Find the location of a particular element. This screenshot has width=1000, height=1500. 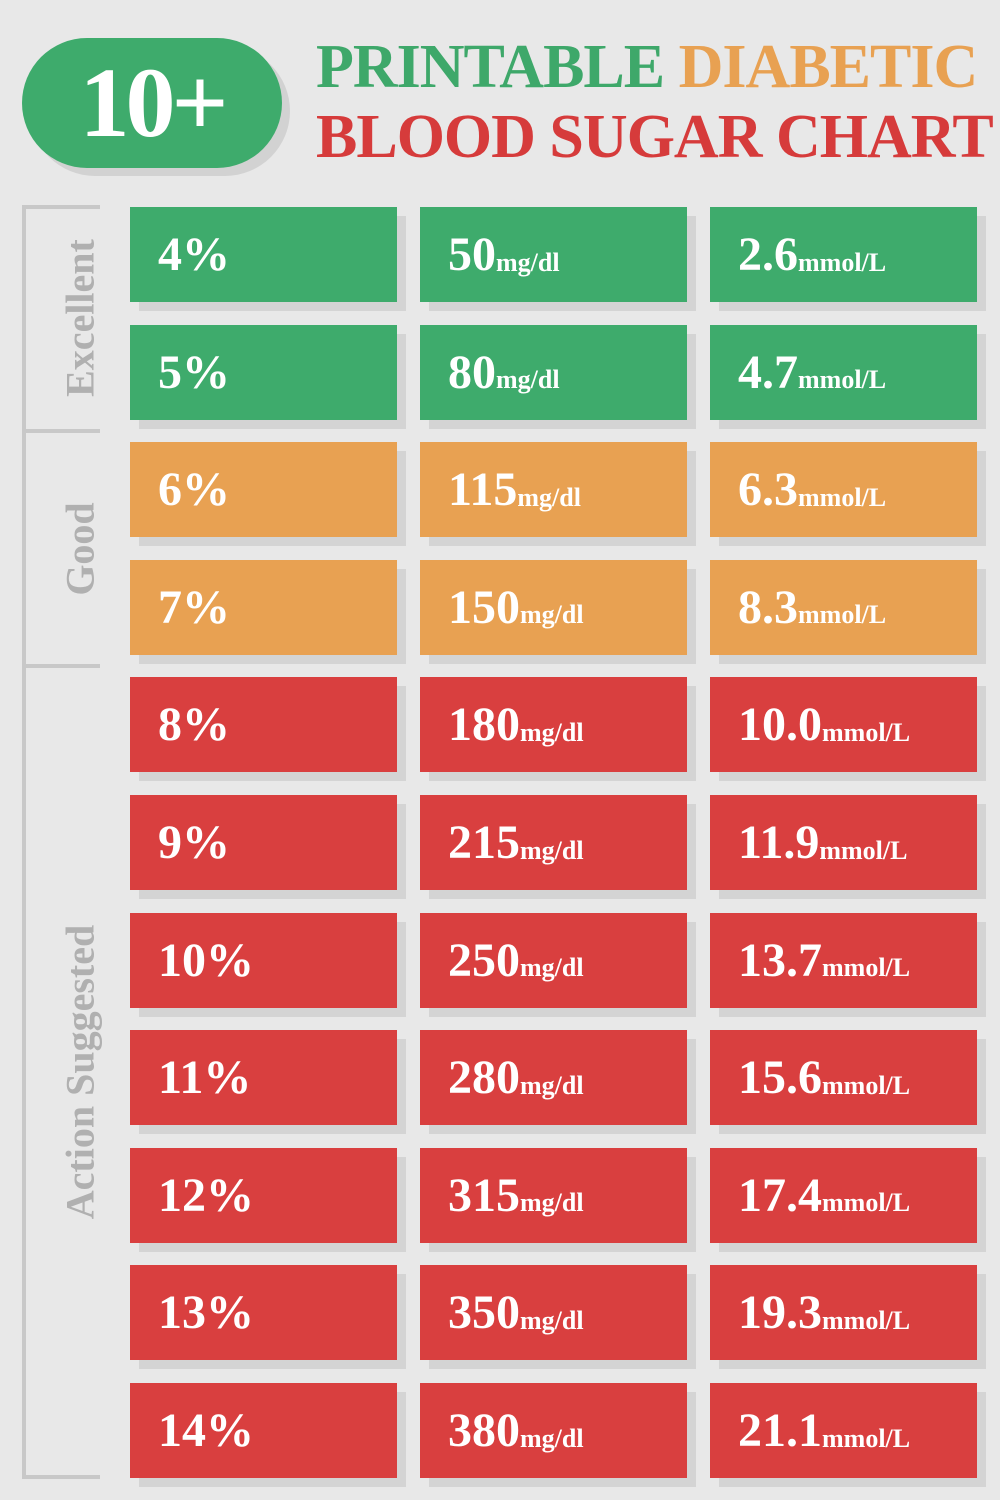

cell: 215 mg/dl is located at coordinates (553, 842).